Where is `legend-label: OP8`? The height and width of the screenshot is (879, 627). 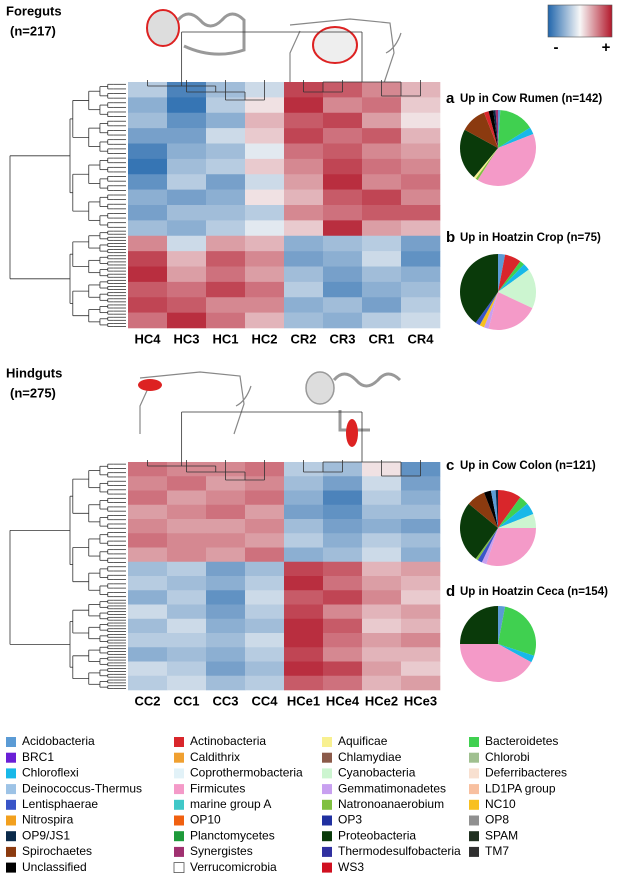 legend-label: OP8 is located at coordinates (497, 820).